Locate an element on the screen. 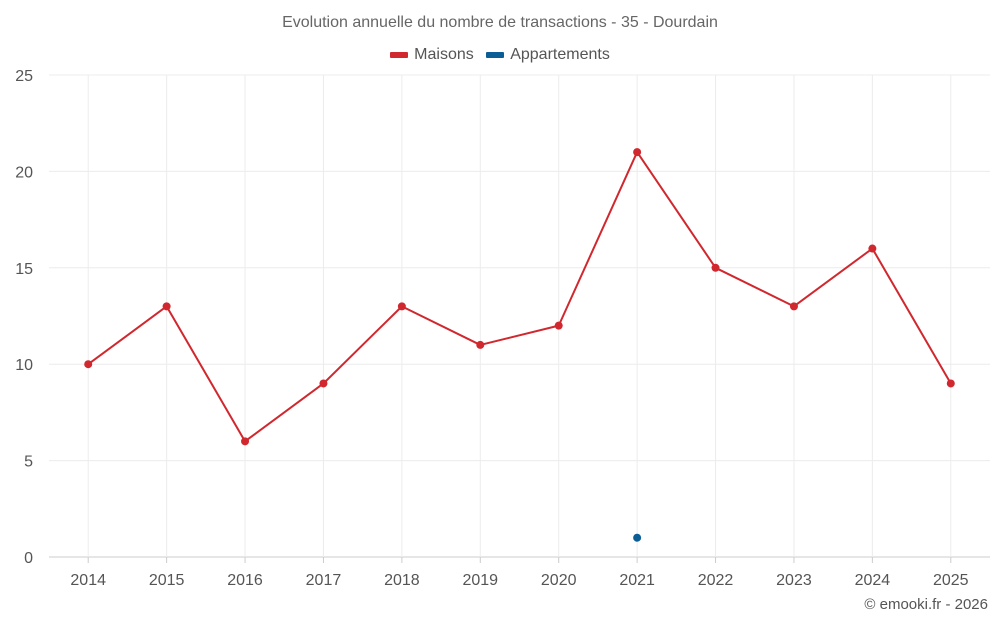 Image resolution: width=1000 pixels, height=625 pixels. y-tick-label: 15 is located at coordinates (24, 269).